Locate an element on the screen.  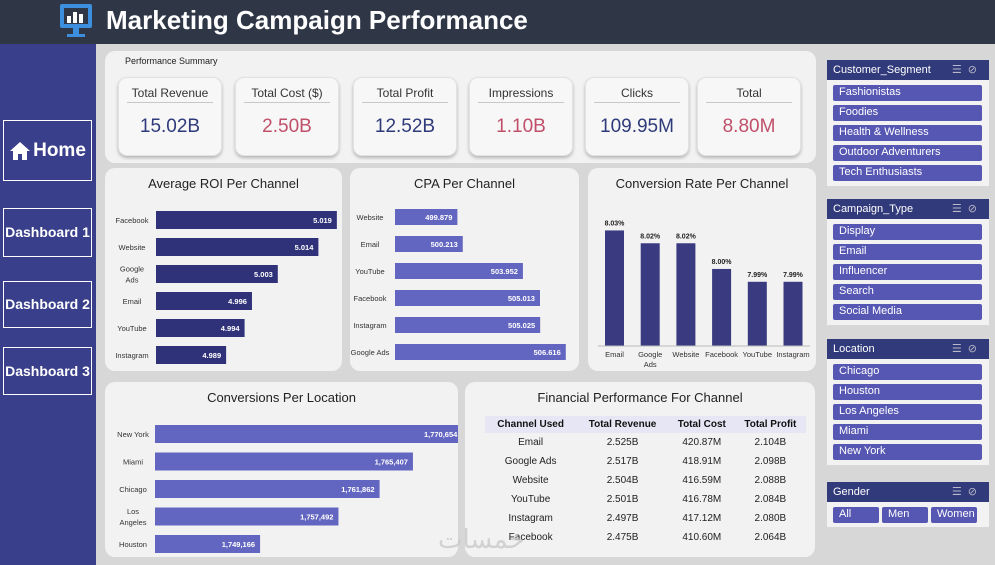
data-label: 1,765,407 is located at coordinates (391, 462).